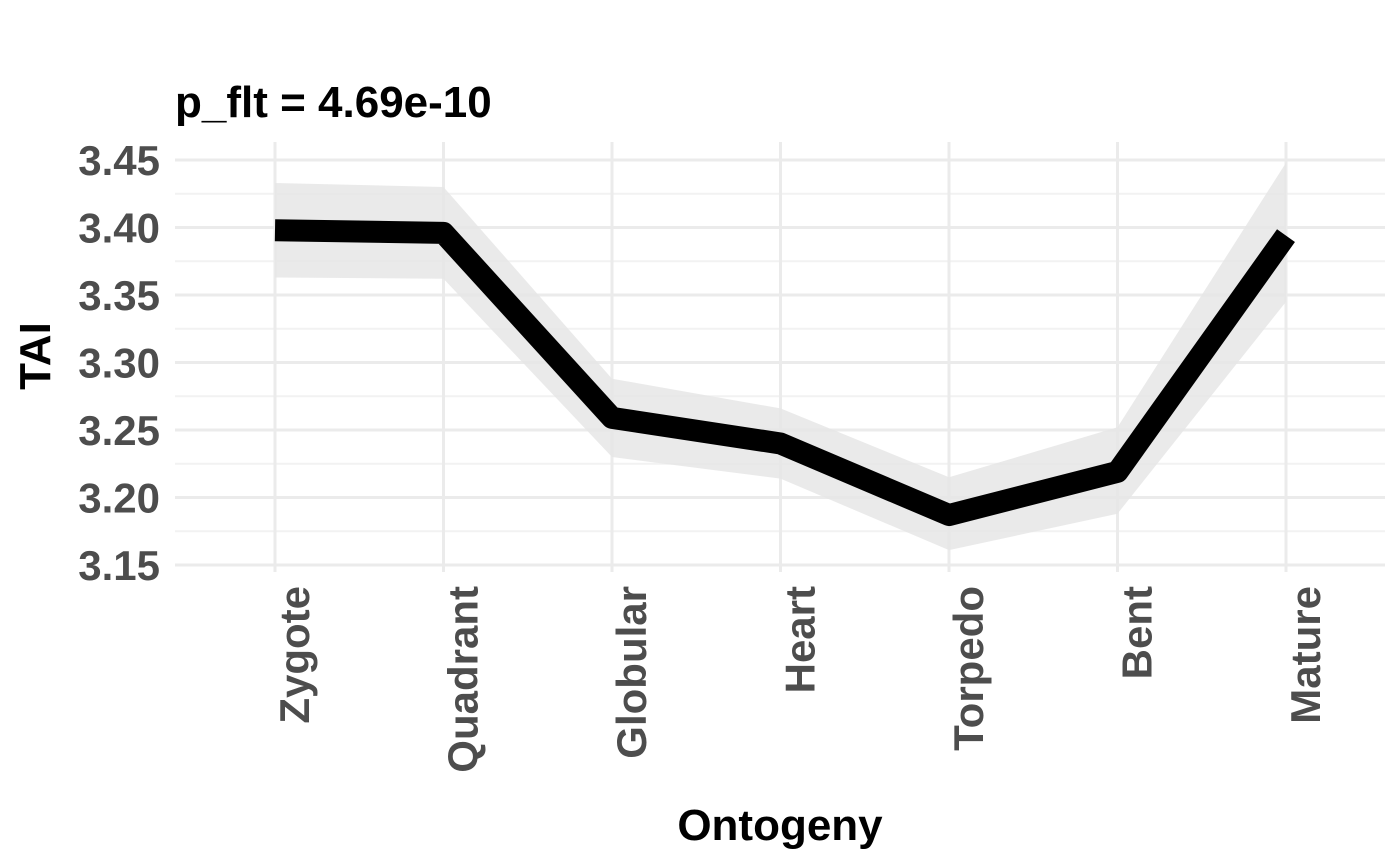 This screenshot has height=866, width=1400. What do you see at coordinates (780, 825) in the screenshot?
I see `x-axis-title: Ontogeny` at bounding box center [780, 825].